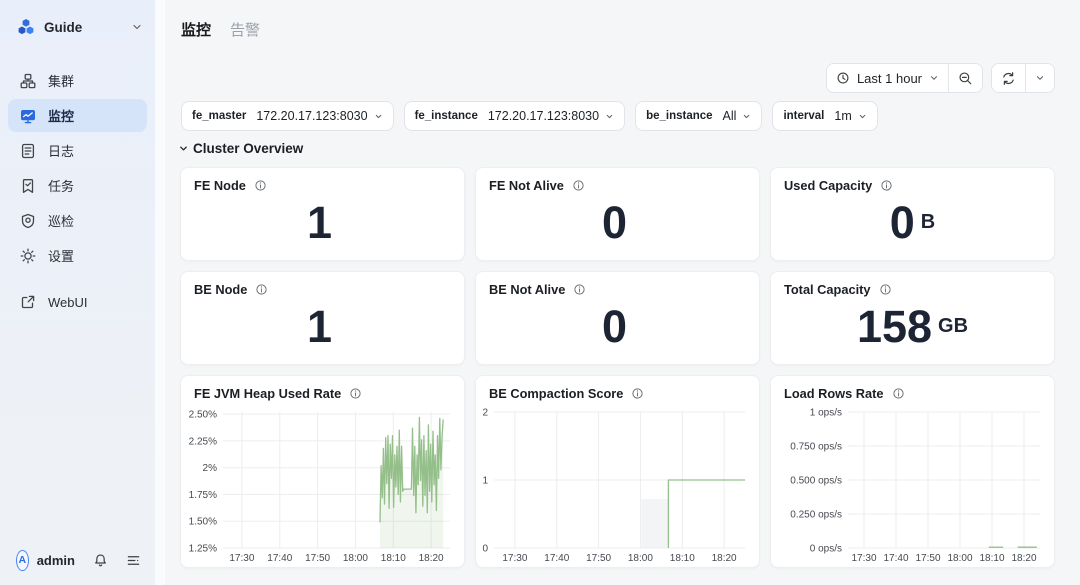 This screenshot has width=1080, height=585. I want to click on page-tabs: 监控 告警, so click(220, 29).